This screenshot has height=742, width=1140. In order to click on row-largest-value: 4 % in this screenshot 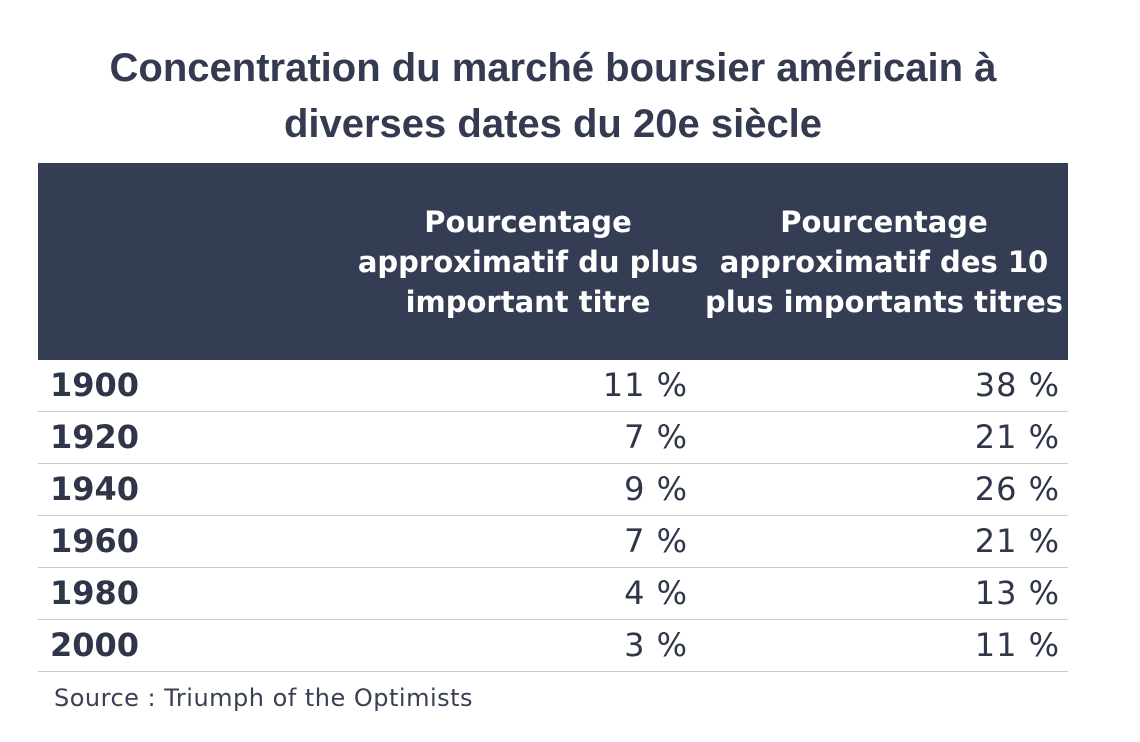, I will do `click(656, 593)`.